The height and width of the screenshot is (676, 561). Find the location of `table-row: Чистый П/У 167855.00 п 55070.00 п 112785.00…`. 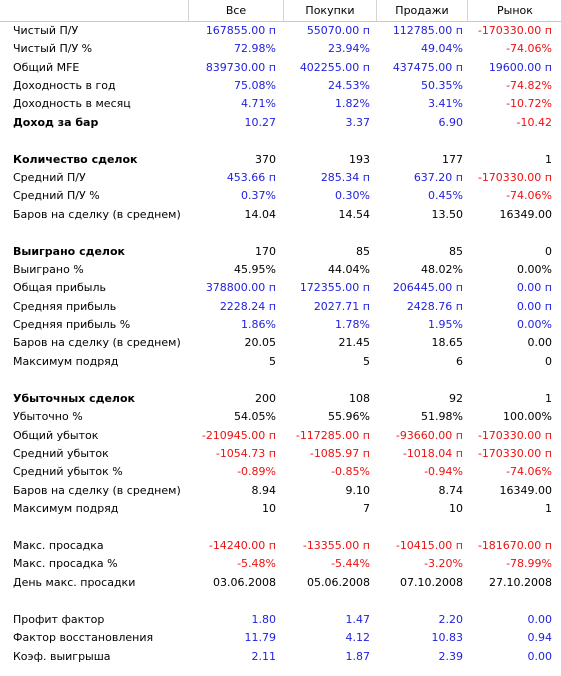

table-row: Чистый П/У 167855.00 п 55070.00 п 112785.00… is located at coordinates (280, 31).